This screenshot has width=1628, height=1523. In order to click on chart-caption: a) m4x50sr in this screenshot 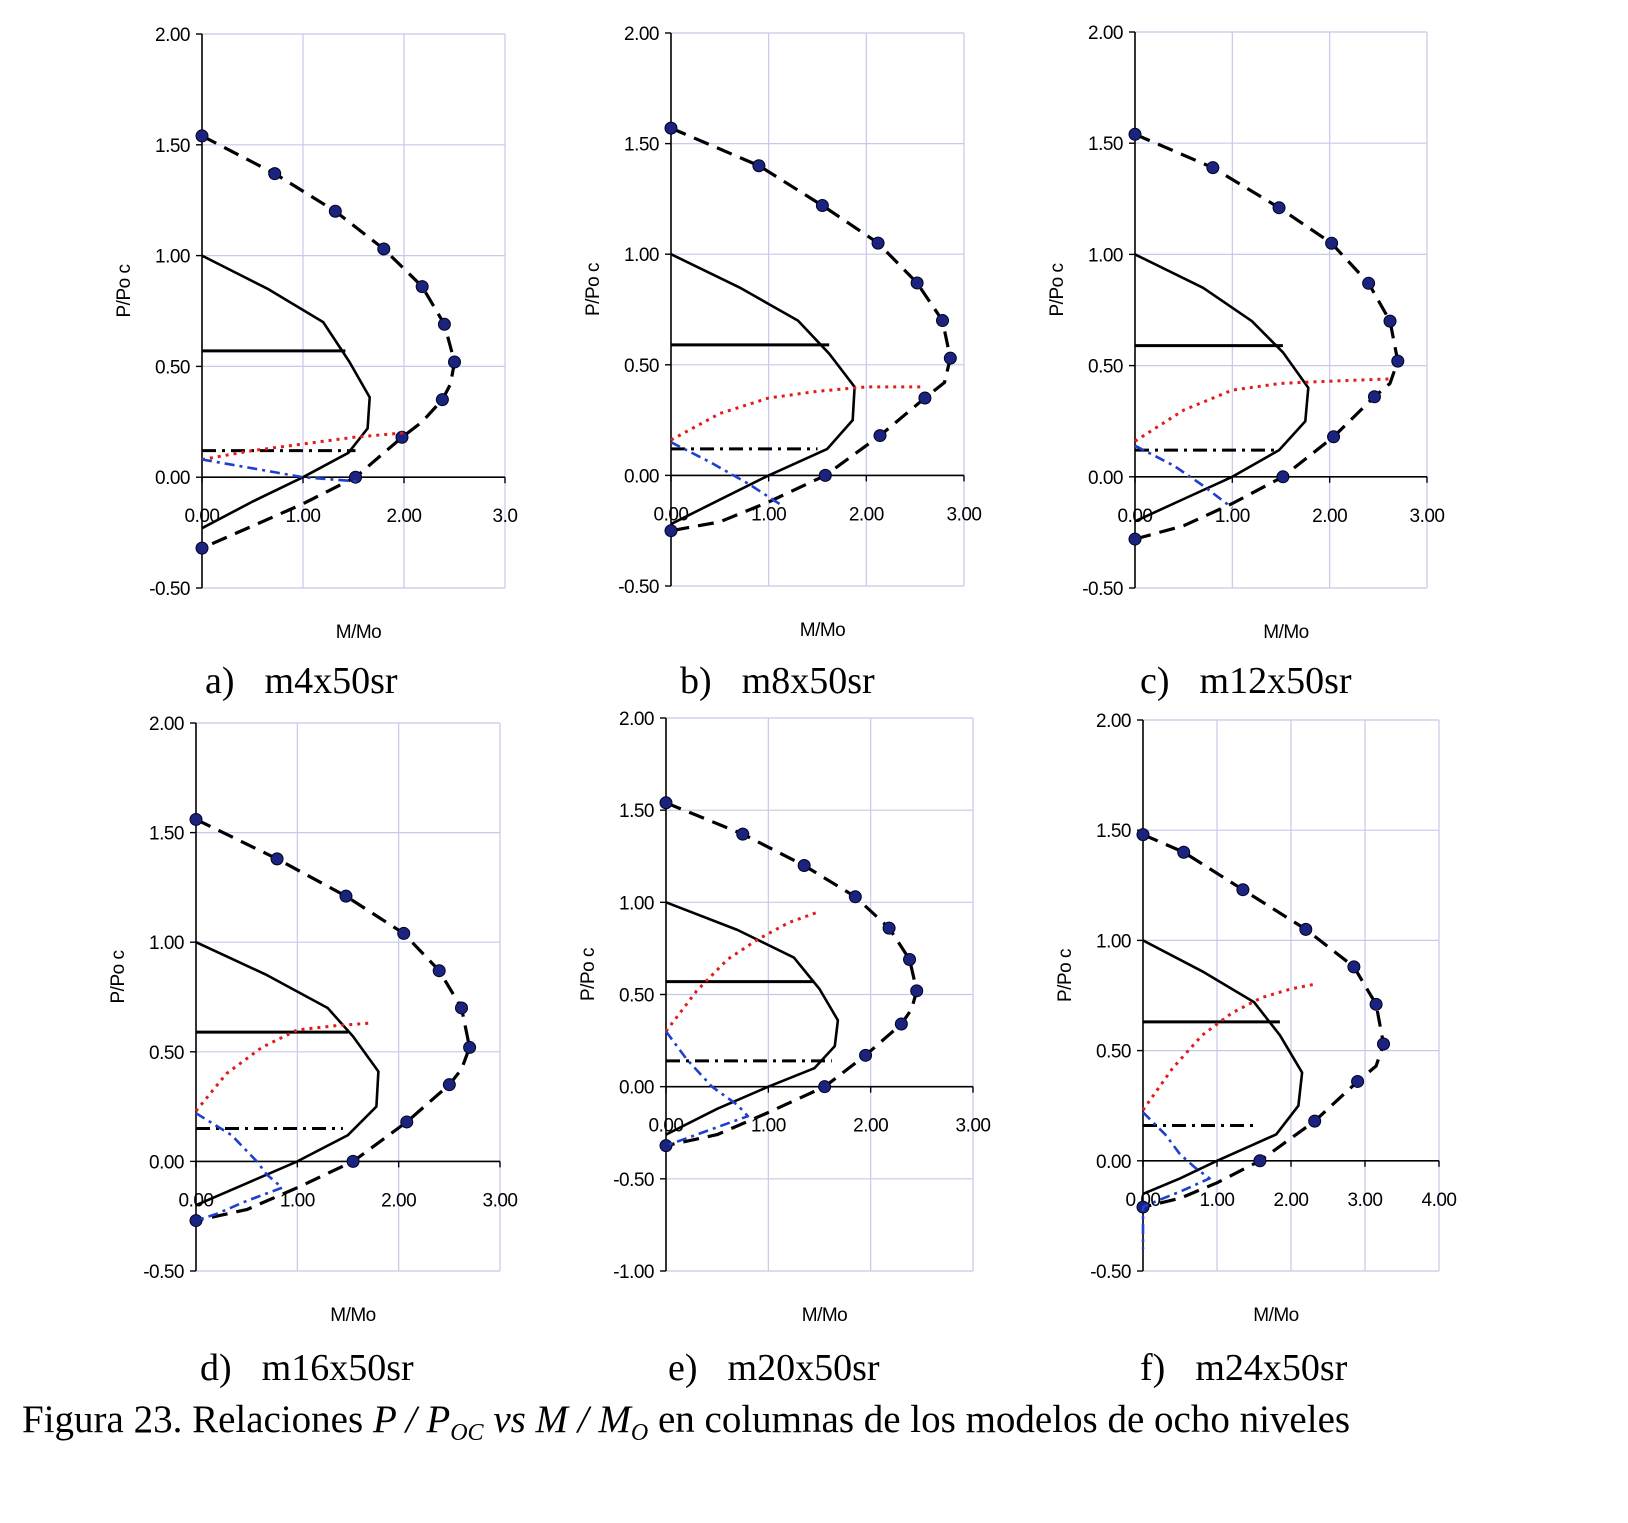, I will do `click(301, 681)`.